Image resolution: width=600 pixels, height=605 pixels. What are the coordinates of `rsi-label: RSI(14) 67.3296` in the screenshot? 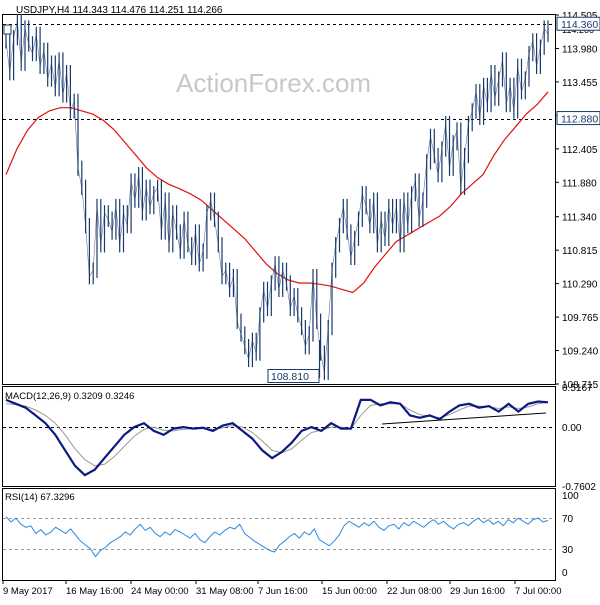 It's located at (40, 497).